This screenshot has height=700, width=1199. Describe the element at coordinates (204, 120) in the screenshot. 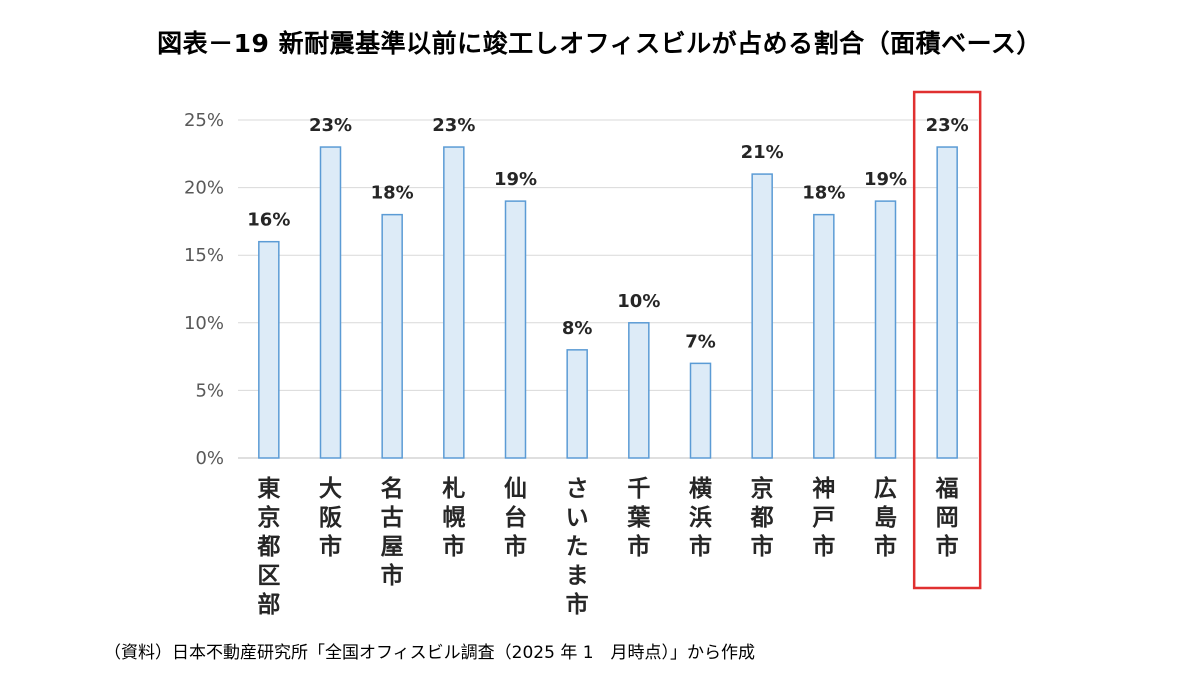

I see `y-tick-label: 25%` at that location.